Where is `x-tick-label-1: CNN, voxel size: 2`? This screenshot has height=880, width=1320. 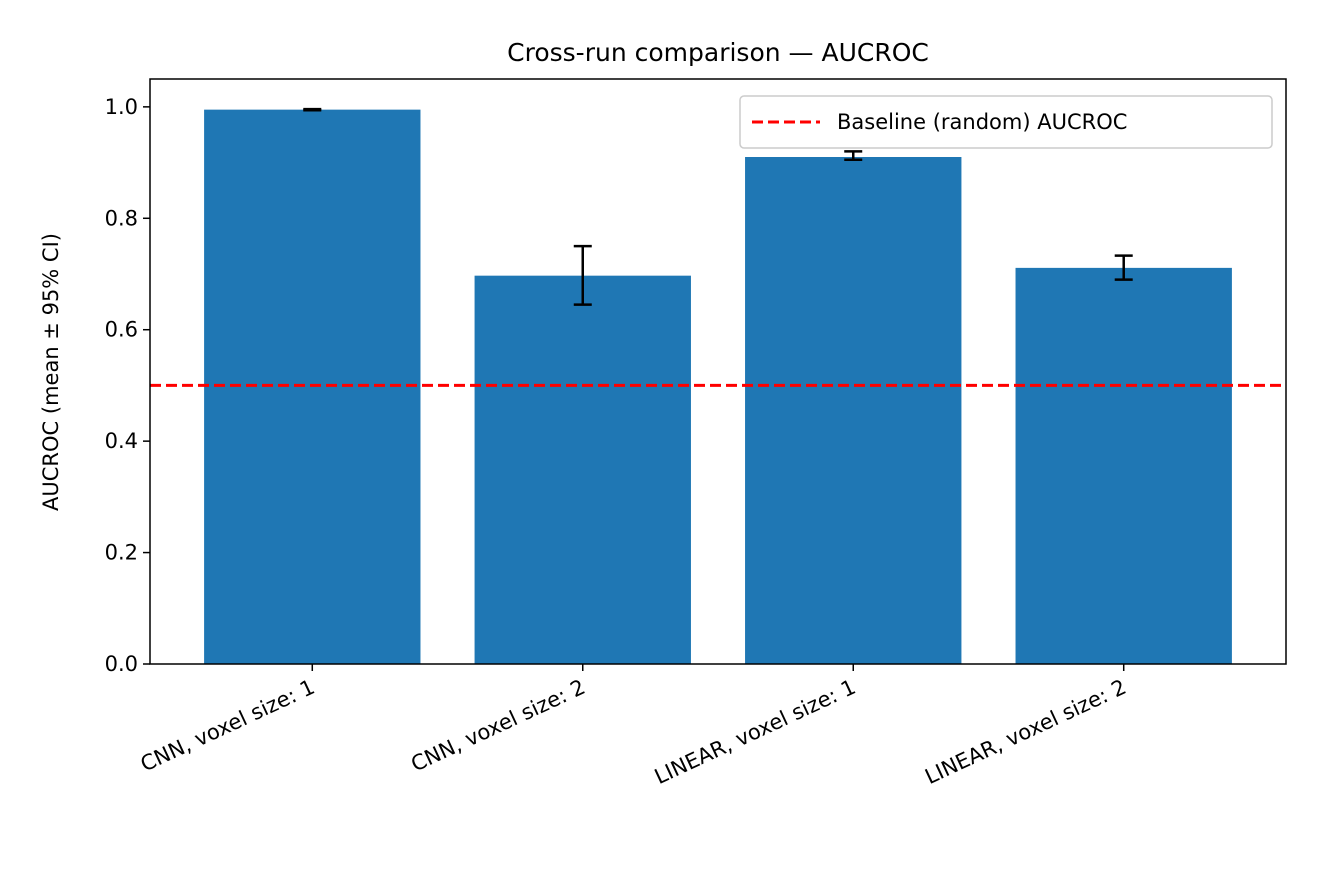
x-tick-label-1: CNN, voxel size: 2 is located at coordinates (498, 726).